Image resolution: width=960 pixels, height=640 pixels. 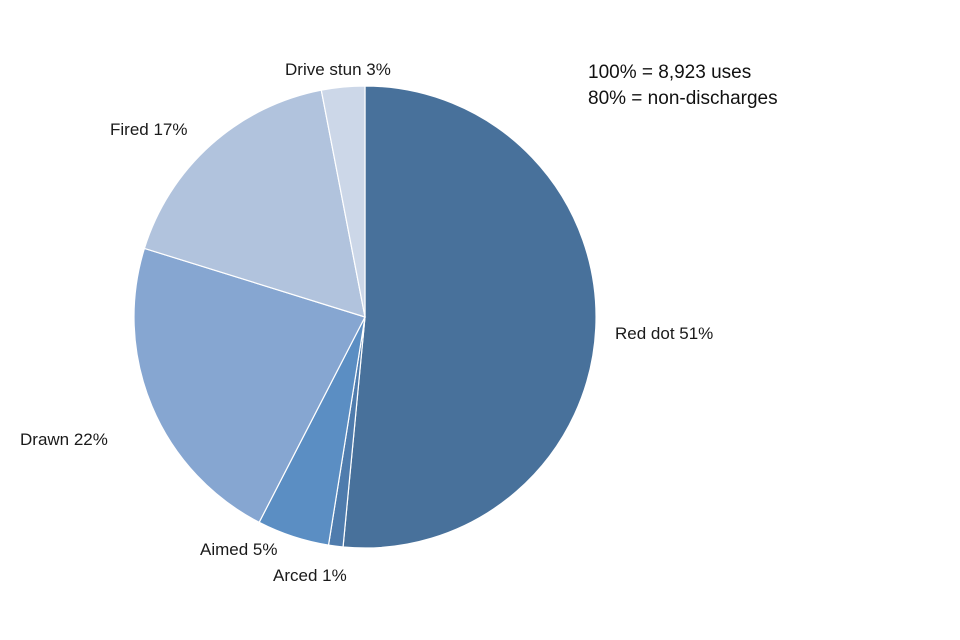 What do you see at coordinates (338, 69) in the screenshot?
I see `slice-label-drive-stun: Drive stun 3%` at bounding box center [338, 69].